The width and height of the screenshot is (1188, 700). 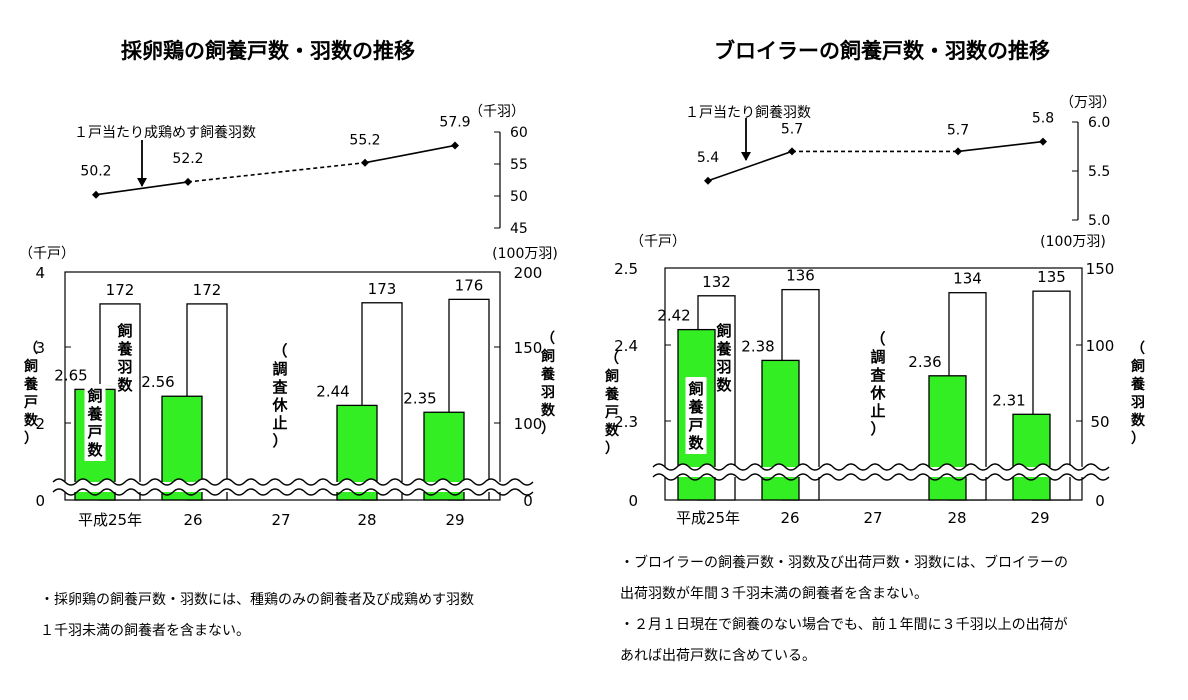 I want to click on bar-farms-value-label: 2.44, so click(x=332, y=391).